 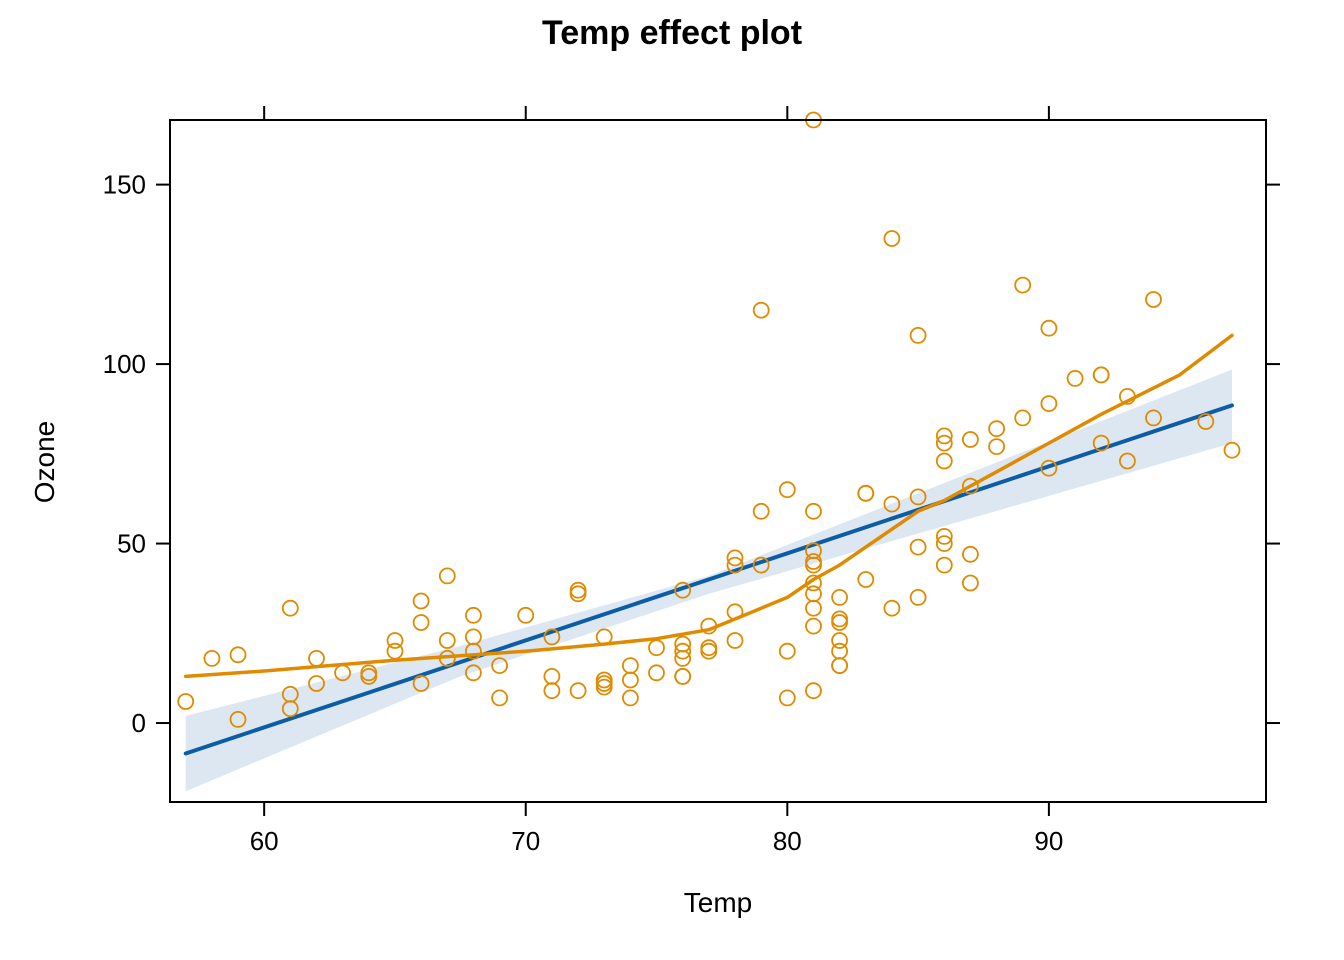 What do you see at coordinates (1048, 841) in the screenshot?
I see `x-tick-label: 90` at bounding box center [1048, 841].